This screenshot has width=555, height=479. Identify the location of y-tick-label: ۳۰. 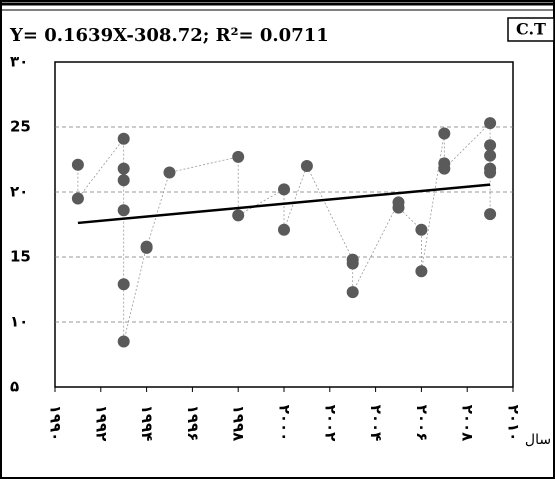
(19, 62).